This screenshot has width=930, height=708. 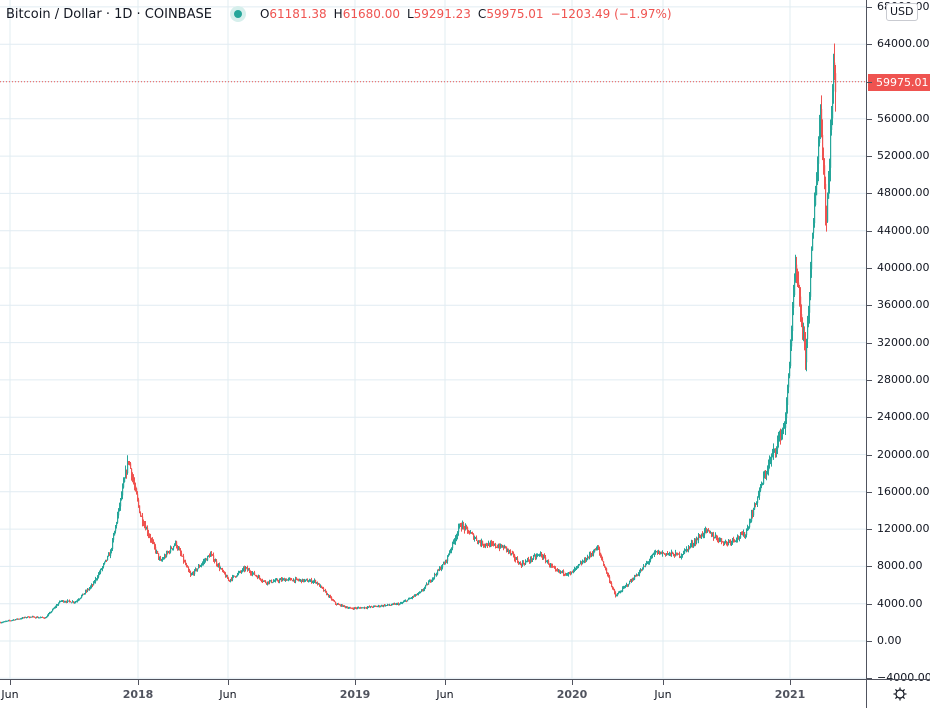 What do you see at coordinates (903, 454) in the screenshot?
I see `y-tick-label: 20000.00` at bounding box center [903, 454].